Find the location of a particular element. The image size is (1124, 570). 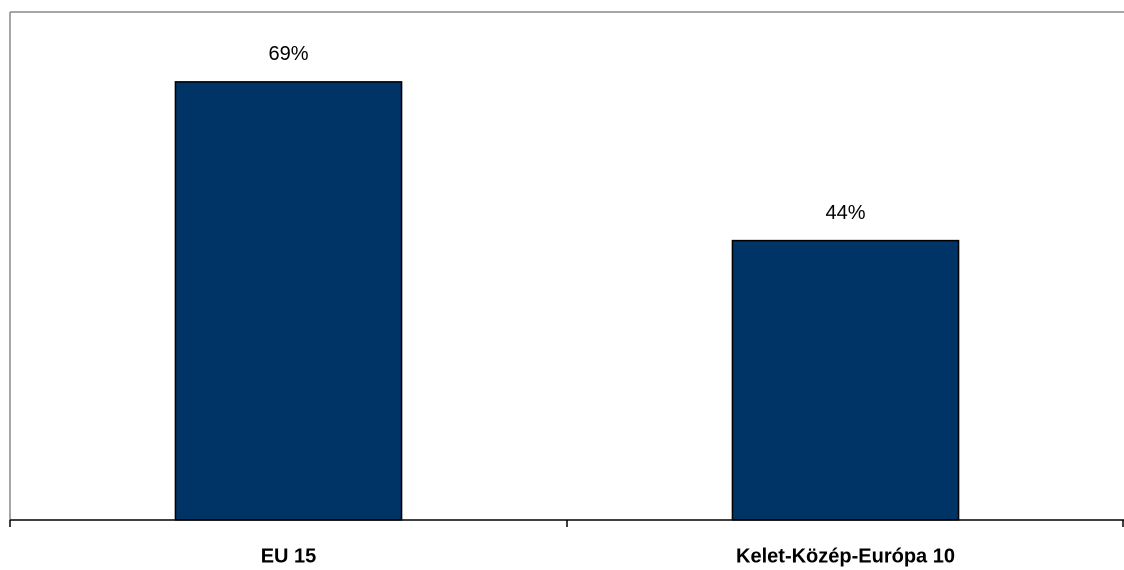

bar is located at coordinates (845, 380).